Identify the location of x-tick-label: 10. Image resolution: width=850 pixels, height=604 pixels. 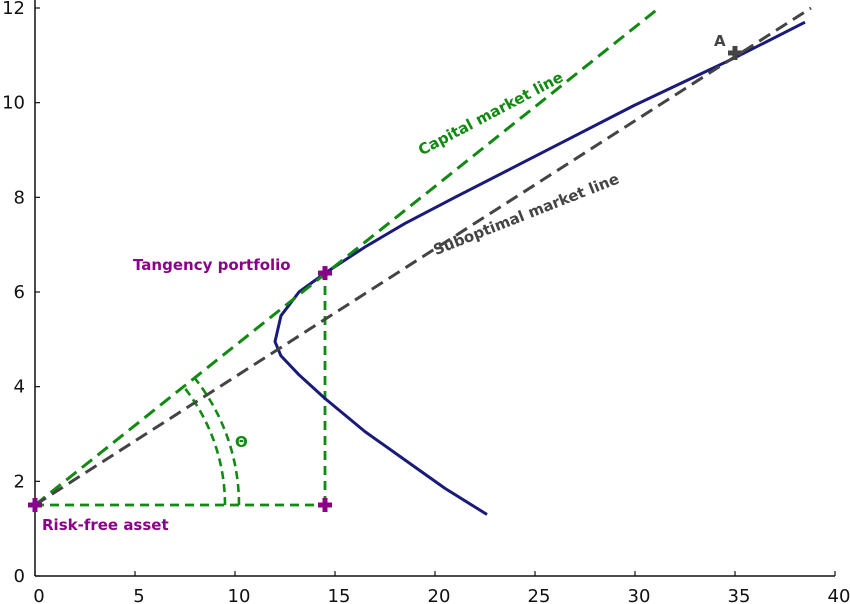
(239, 595).